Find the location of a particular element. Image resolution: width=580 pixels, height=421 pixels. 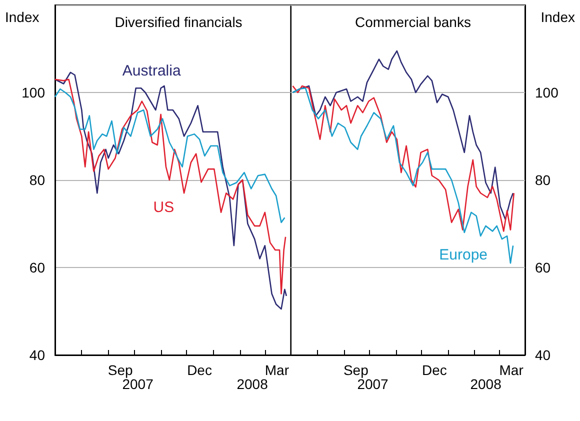

series-label: US is located at coordinates (163, 207).